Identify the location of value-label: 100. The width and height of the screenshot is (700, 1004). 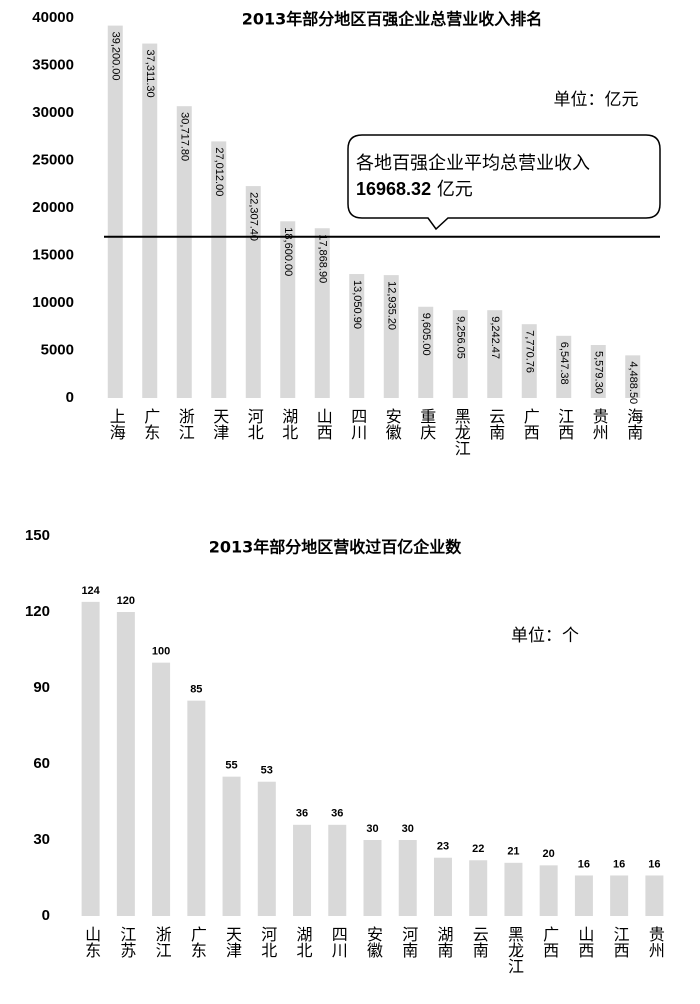
(161, 652).